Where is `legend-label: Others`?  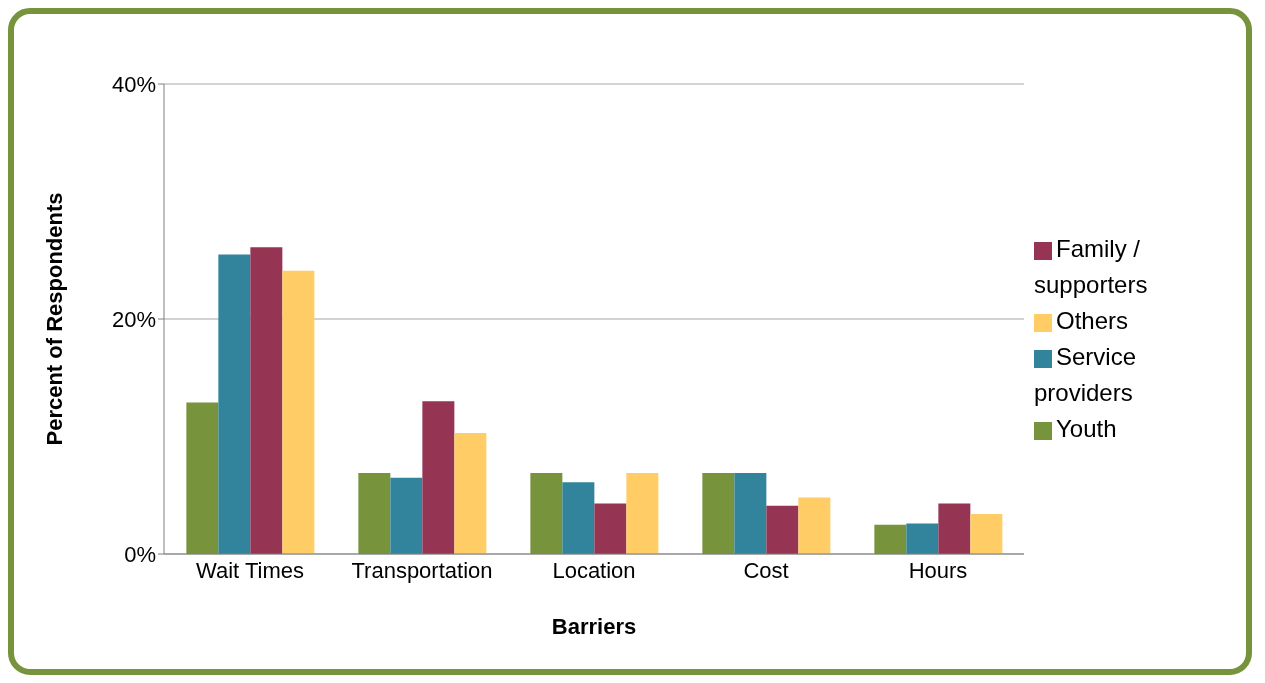 legend-label: Others is located at coordinates (1092, 320).